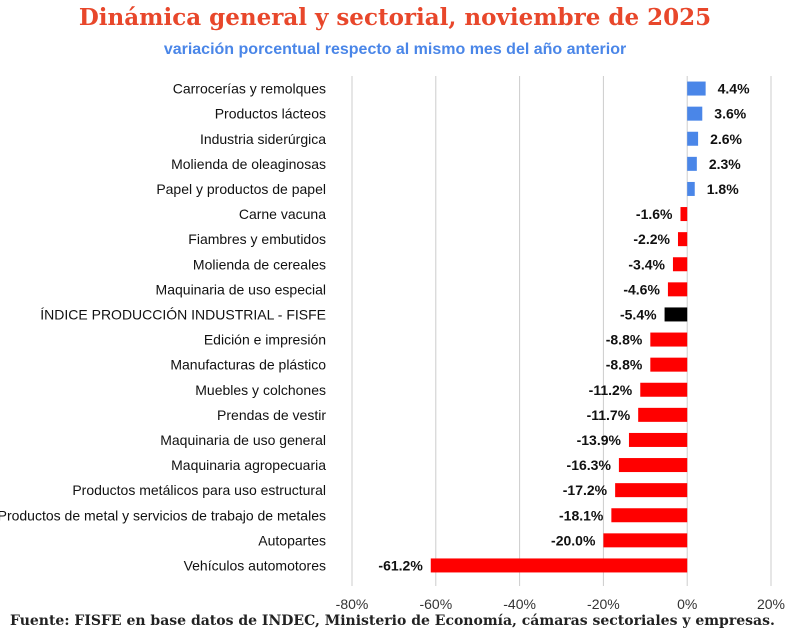  What do you see at coordinates (263, 139) in the screenshot?
I see `category-label: Industria siderúrgica` at bounding box center [263, 139].